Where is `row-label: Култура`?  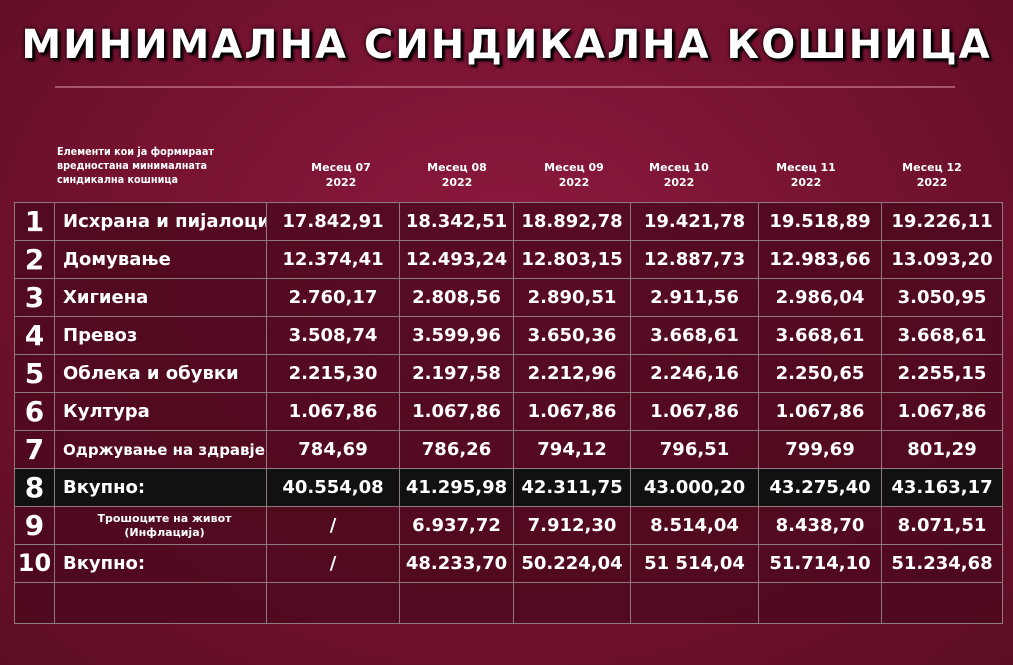
row-label: Култура is located at coordinates (160, 411).